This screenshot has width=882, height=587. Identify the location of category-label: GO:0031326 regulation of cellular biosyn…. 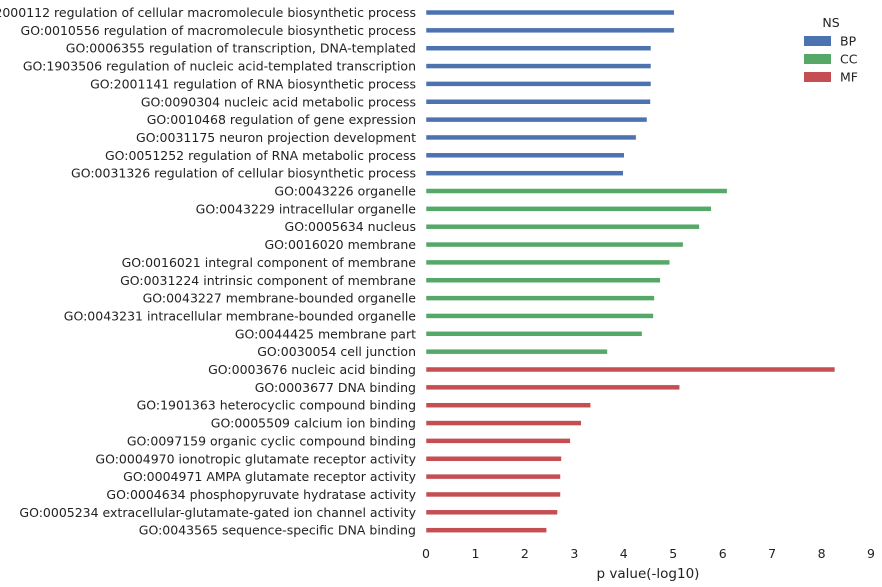
(243, 173).